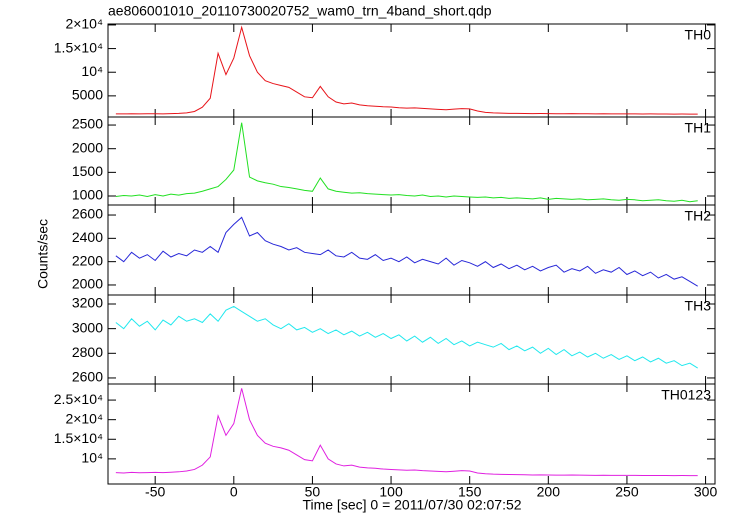  Describe the element at coordinates (87, 124) in the screenshot. I see `y-tick-label: 2500` at that location.